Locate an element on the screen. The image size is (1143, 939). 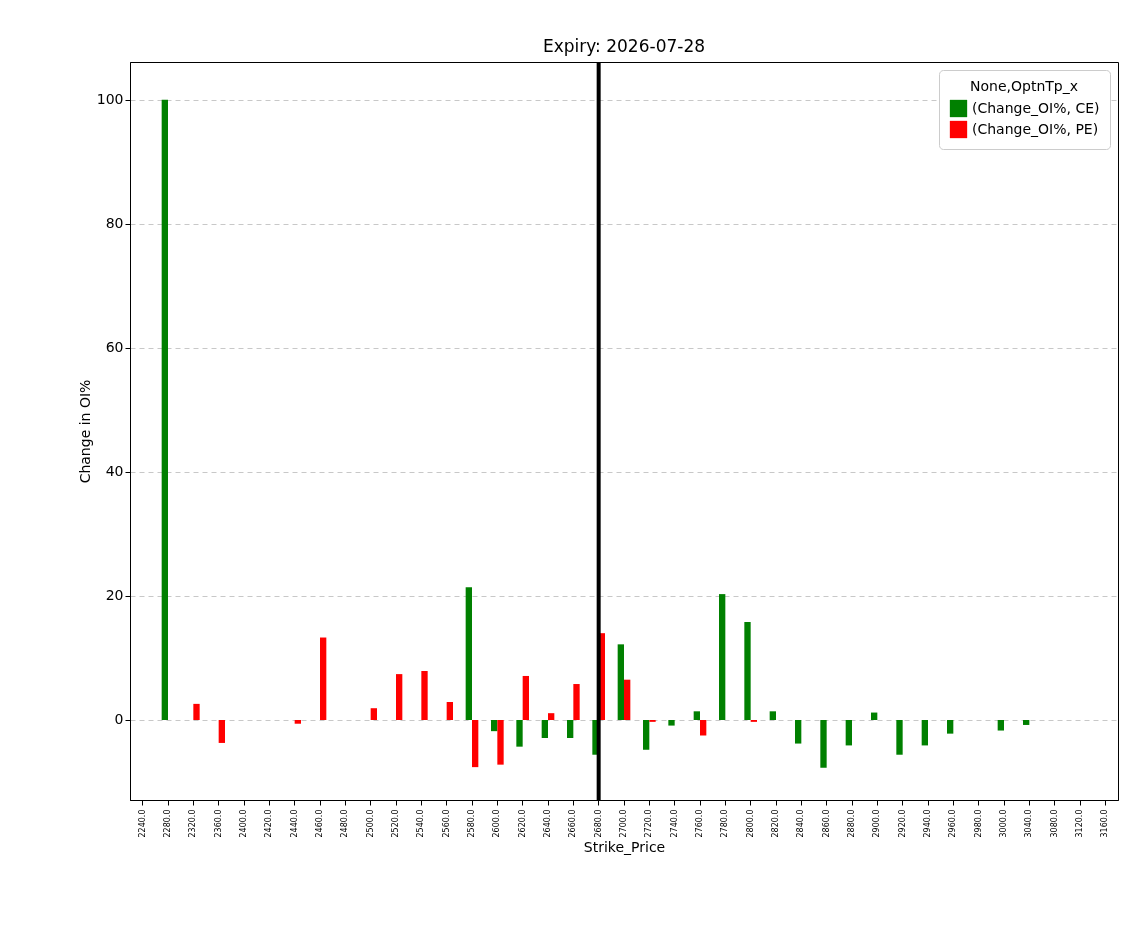
x-tick-label: 2740.0 is located at coordinates (674, 823).